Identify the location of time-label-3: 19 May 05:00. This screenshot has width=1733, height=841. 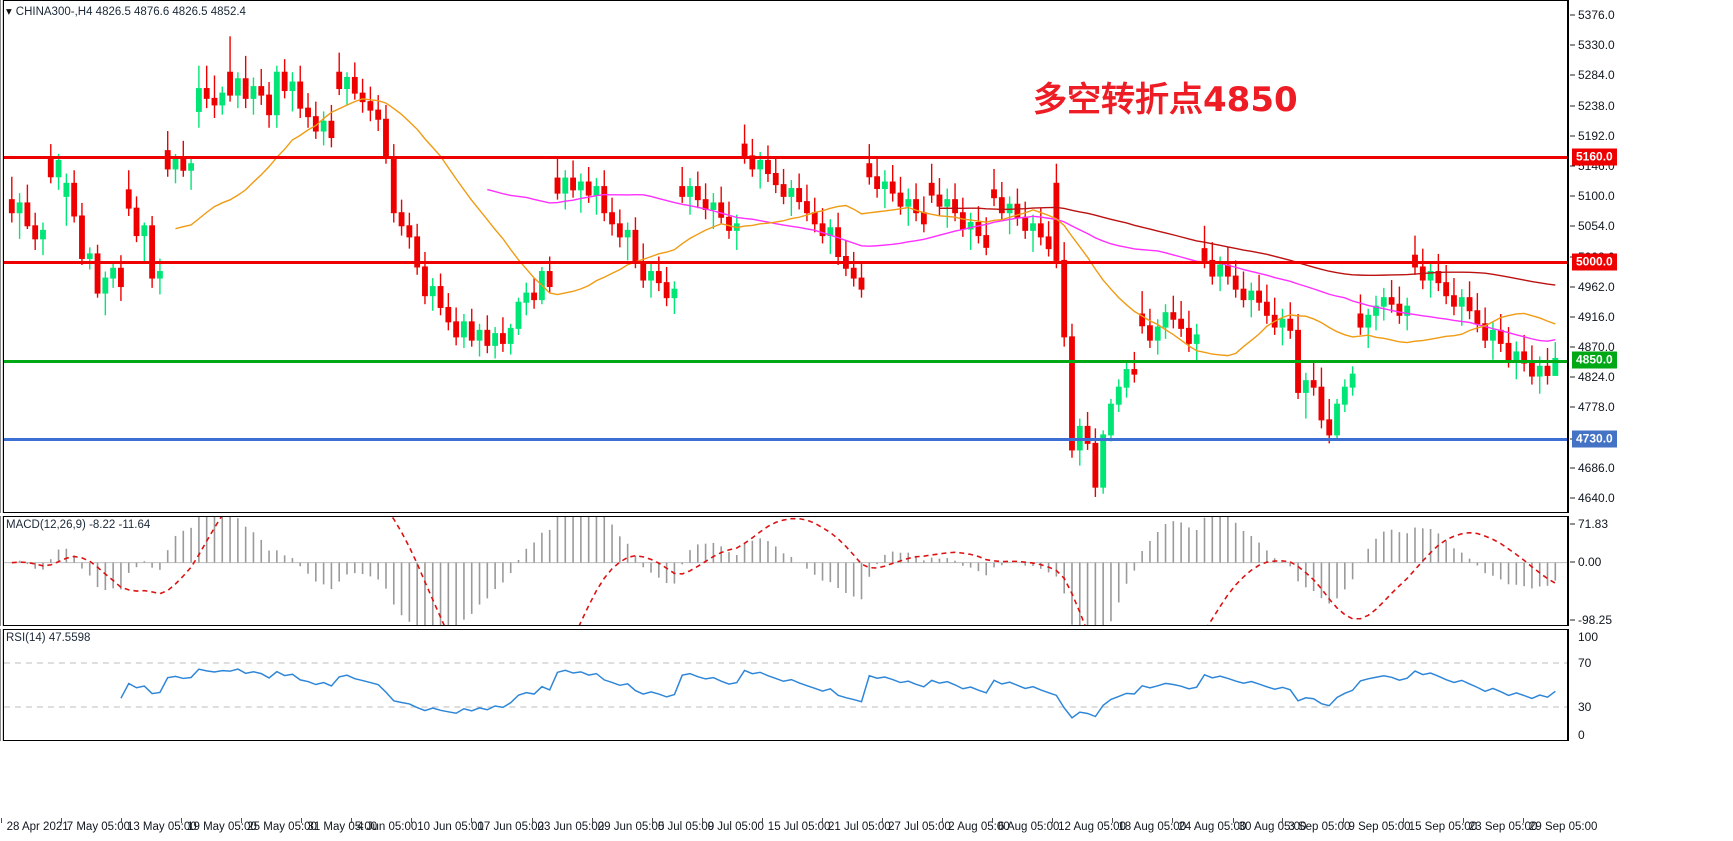
(222, 827).